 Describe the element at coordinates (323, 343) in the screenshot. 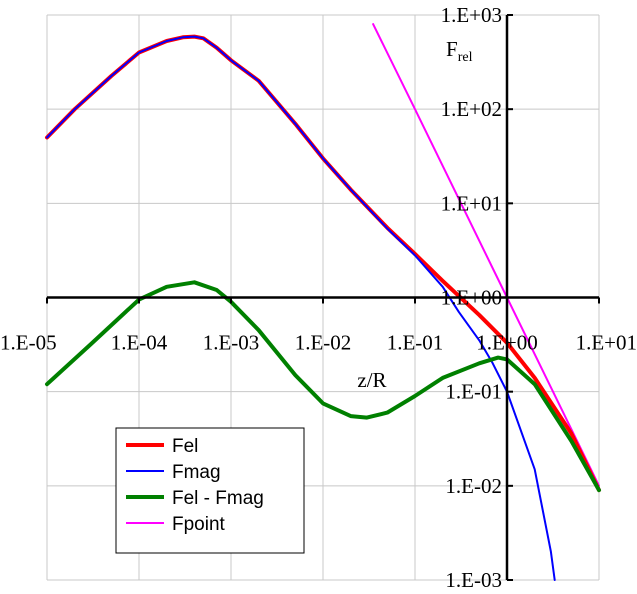

I see `x-tick-label: 1.E-02` at that location.